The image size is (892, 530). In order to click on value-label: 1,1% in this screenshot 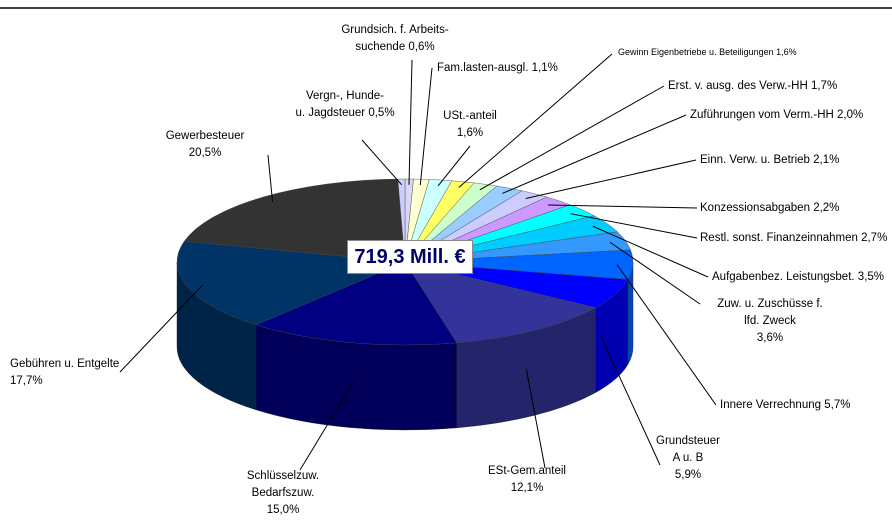, I will do `click(544, 68)`.